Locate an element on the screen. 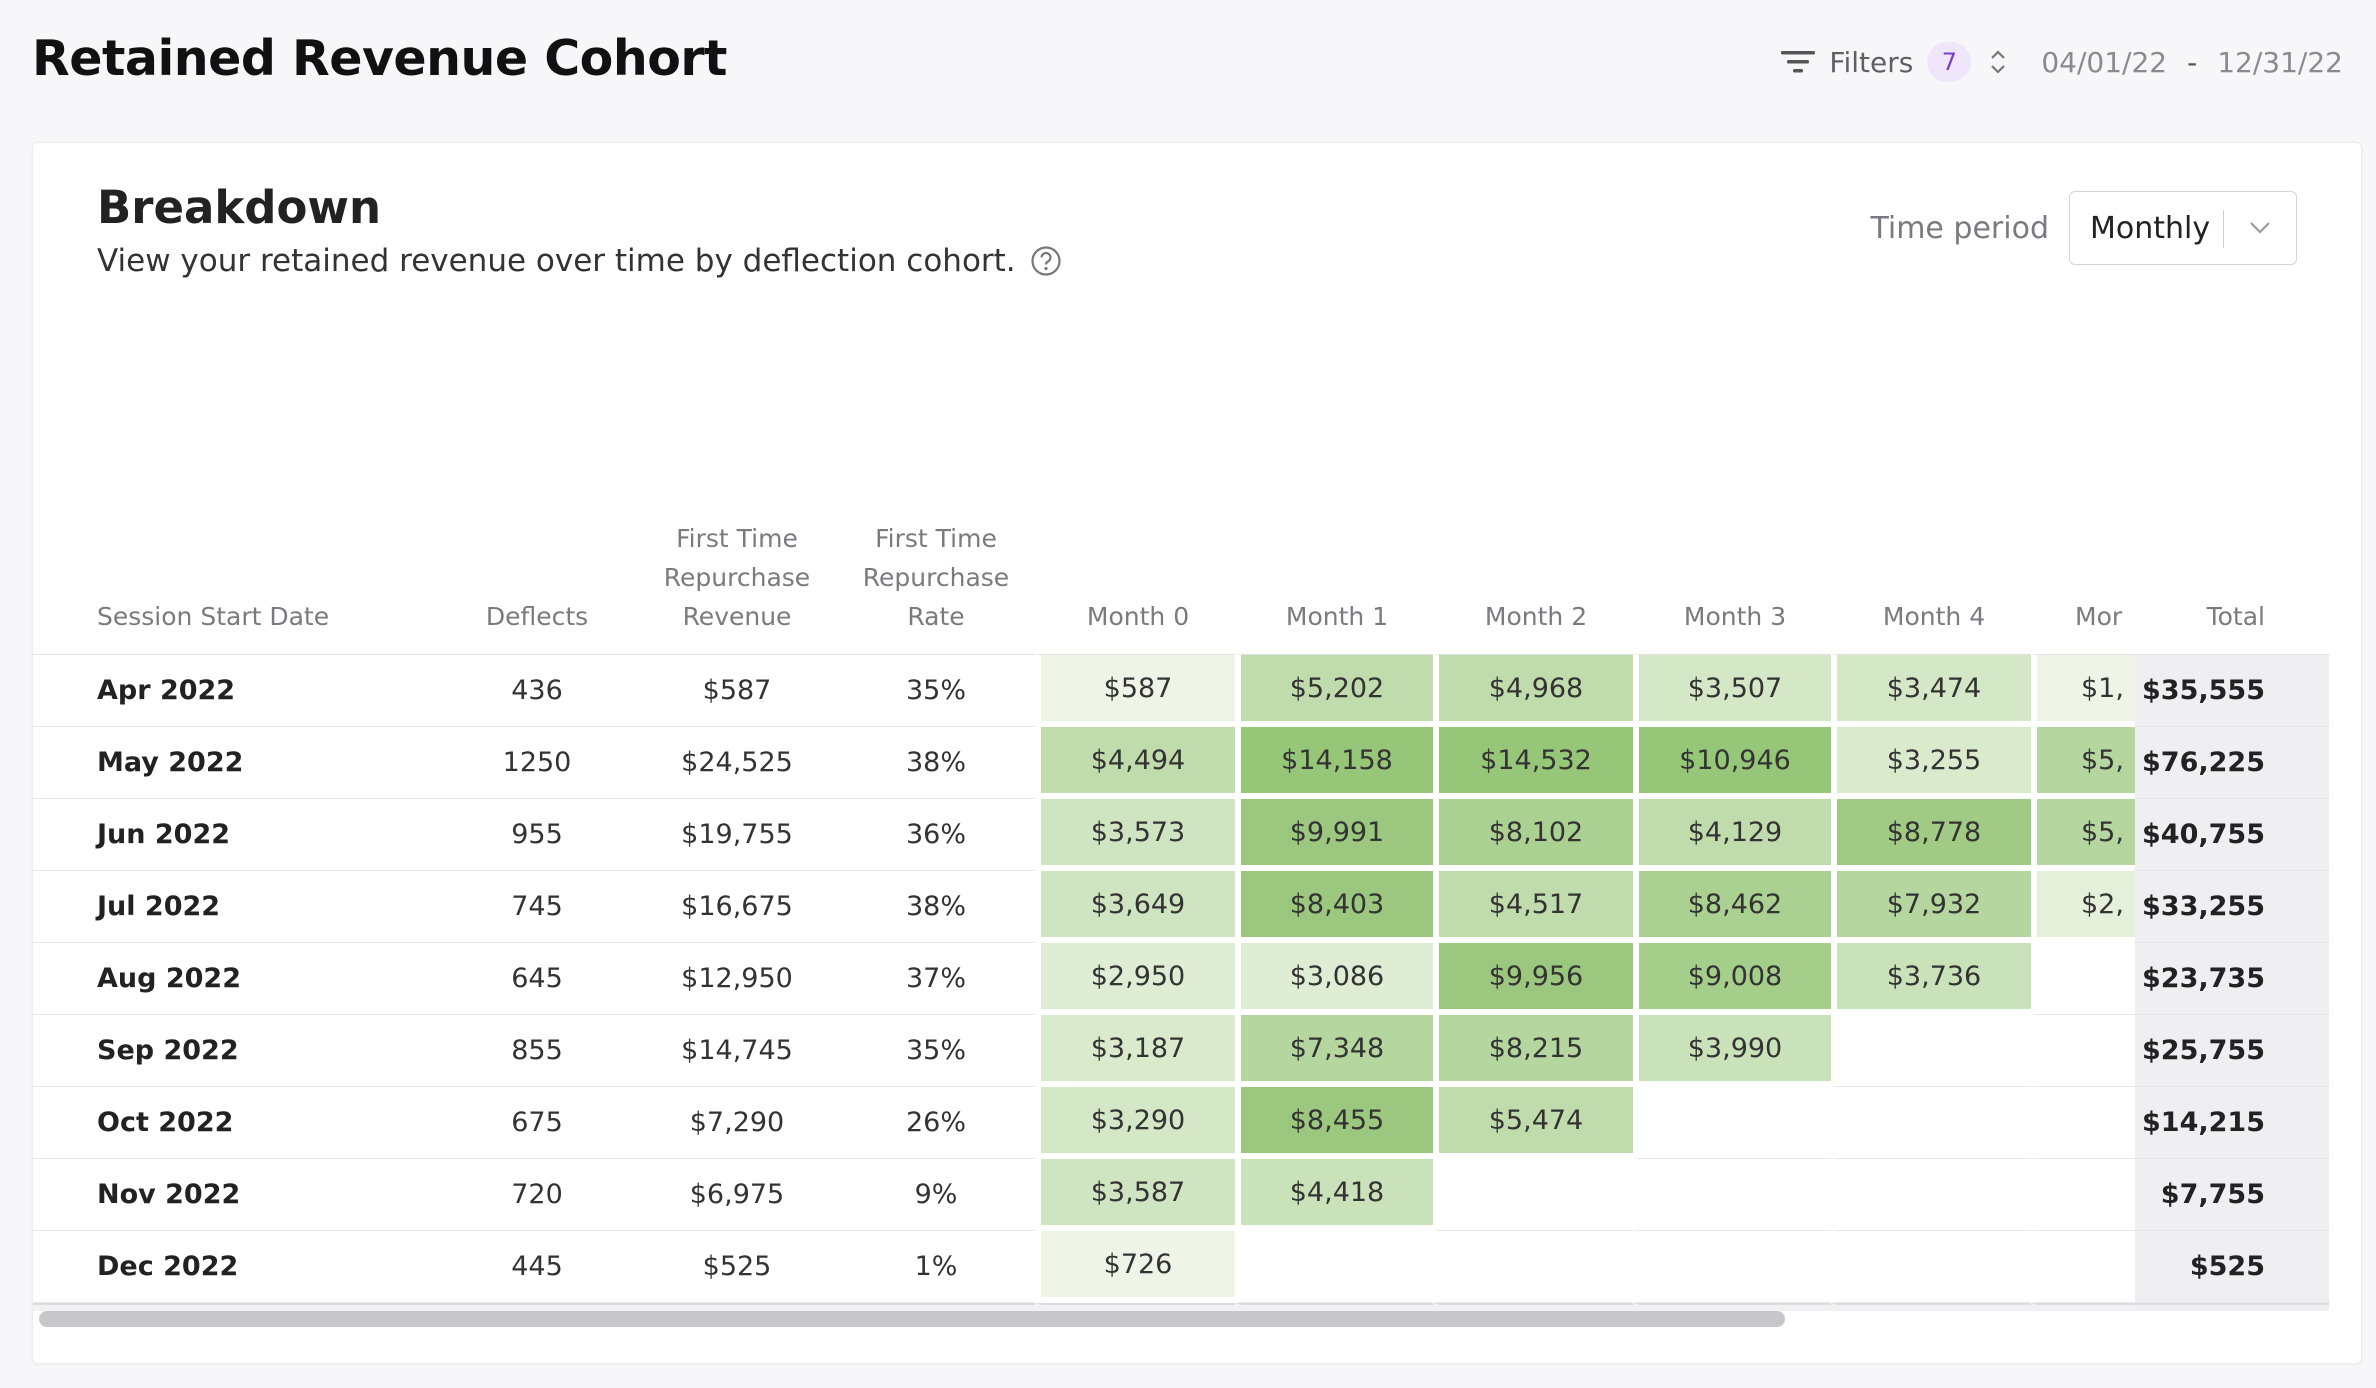 This screenshot has width=2376, height=1388. cell-first-time-revenue: $24,525 is located at coordinates (737, 763).